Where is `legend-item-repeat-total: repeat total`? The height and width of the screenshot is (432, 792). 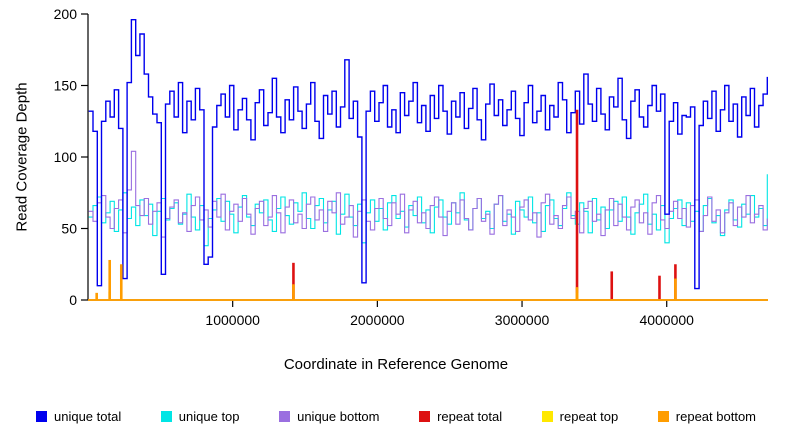 legend-item-repeat-total: repeat total is located at coordinates (460, 416).